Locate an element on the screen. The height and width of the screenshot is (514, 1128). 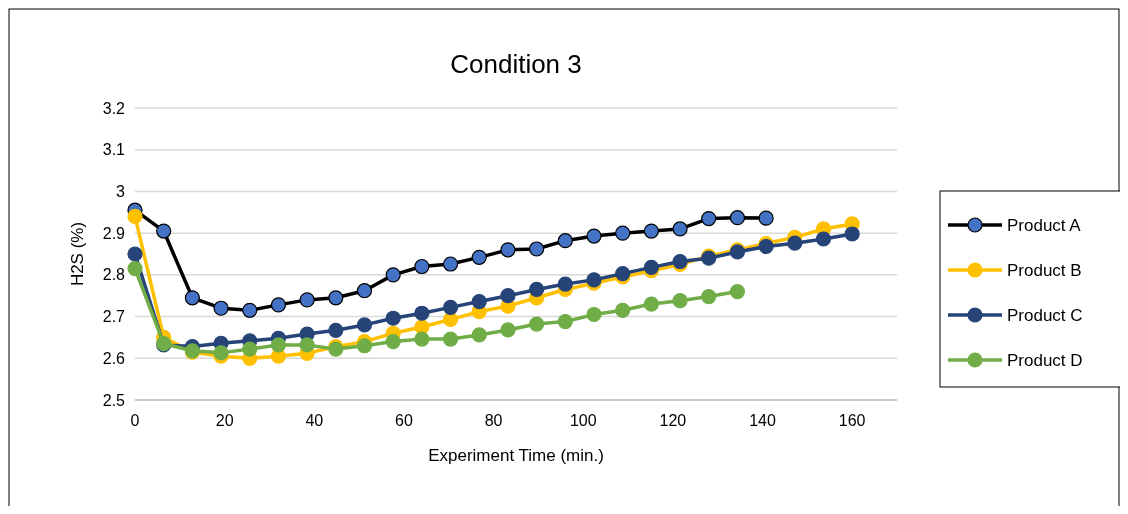
x-axis-title: Experiment Time (min.) is located at coordinates (516, 455).